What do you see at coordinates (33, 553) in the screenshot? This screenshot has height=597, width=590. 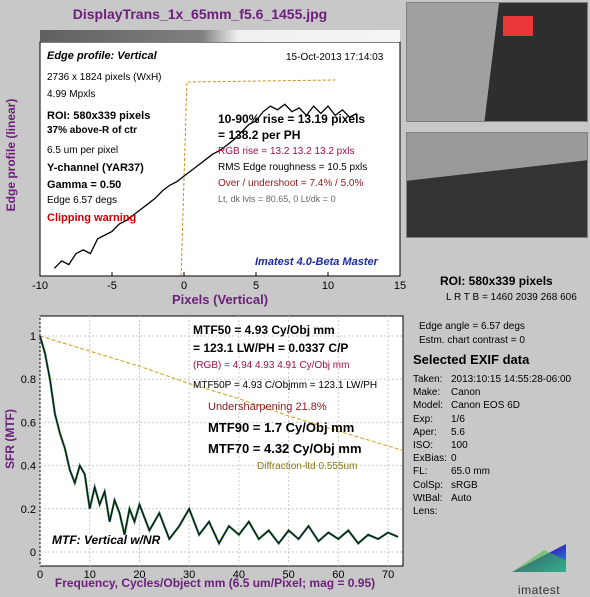 I see `mtf-y-tick-label: 0` at bounding box center [33, 553].